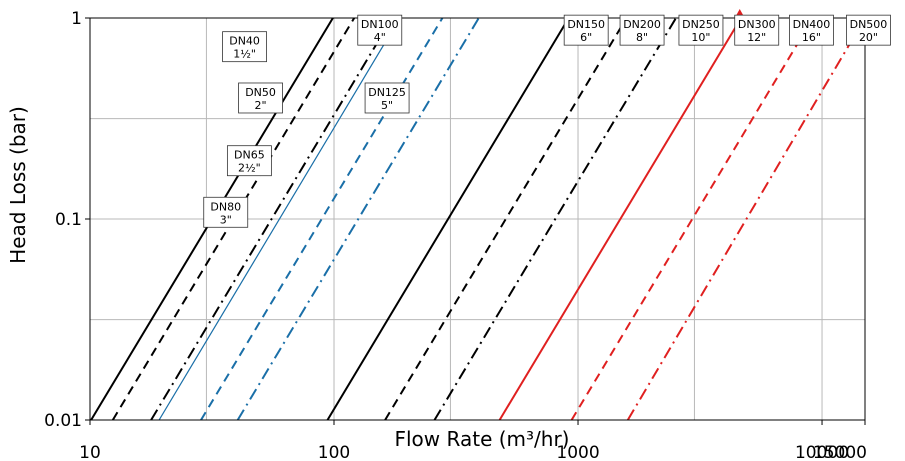 The width and height of the screenshot is (905, 461). What do you see at coordinates (868, 37) in the screenshot?
I see `label-box-line2: 20"` at bounding box center [868, 37].